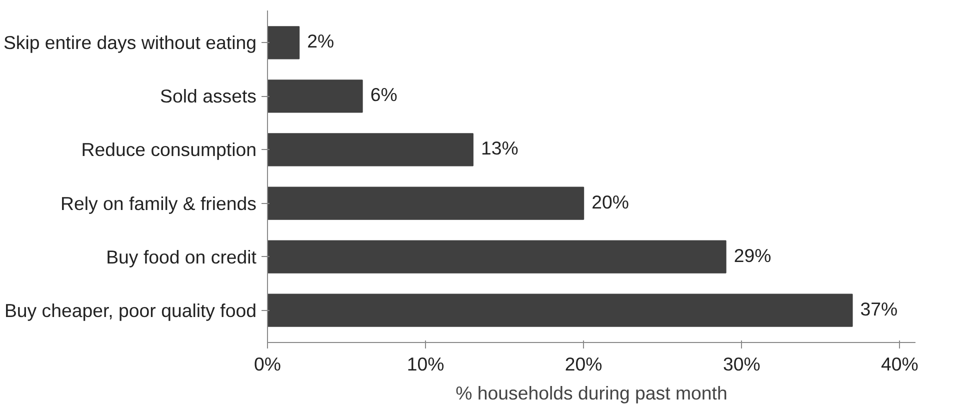 The height and width of the screenshot is (414, 963). I want to click on data-label: 2%, so click(320, 41).